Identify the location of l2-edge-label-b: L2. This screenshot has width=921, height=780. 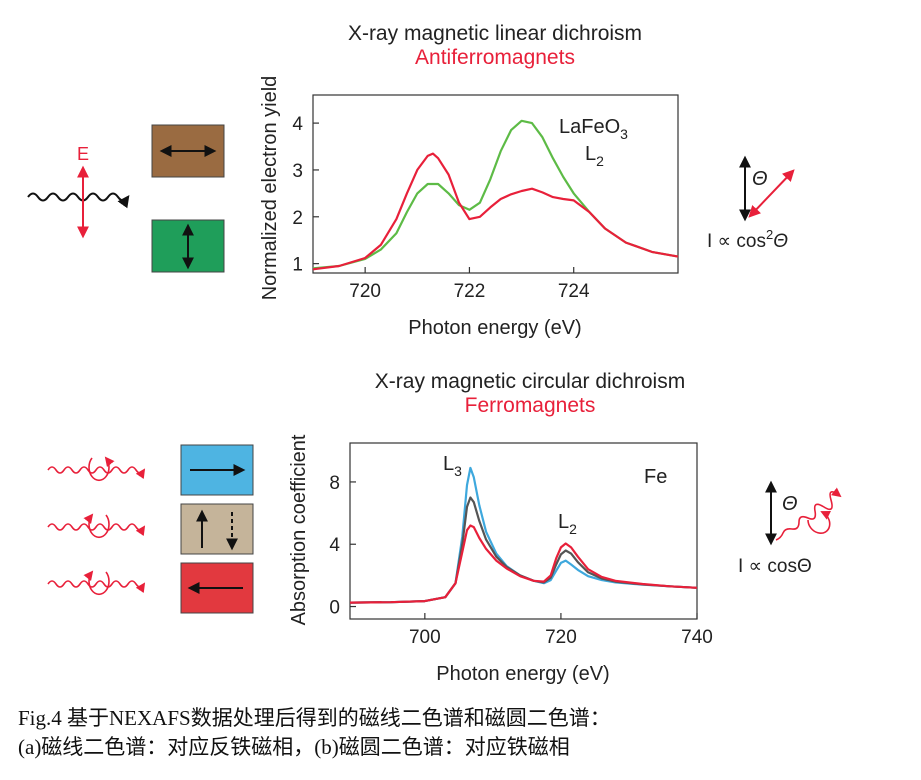
(567, 524).